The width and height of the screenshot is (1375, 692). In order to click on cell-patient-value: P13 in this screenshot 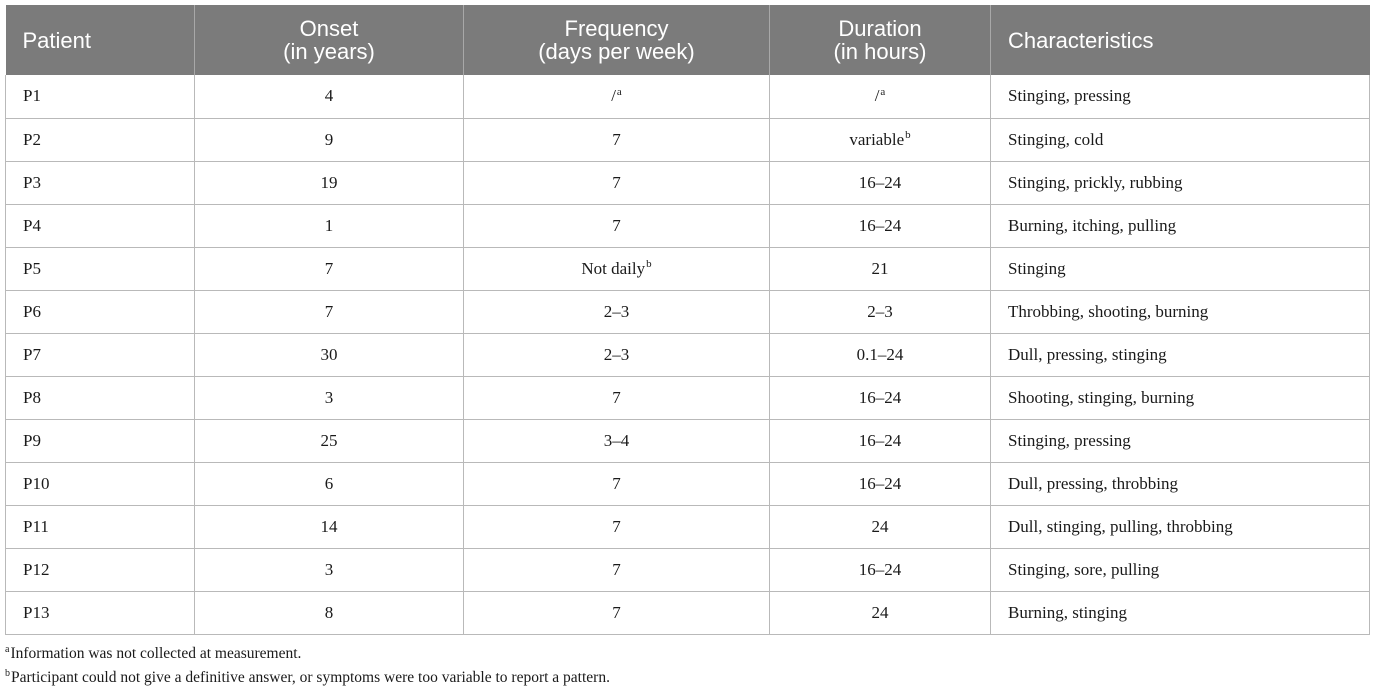, I will do `click(36, 612)`.